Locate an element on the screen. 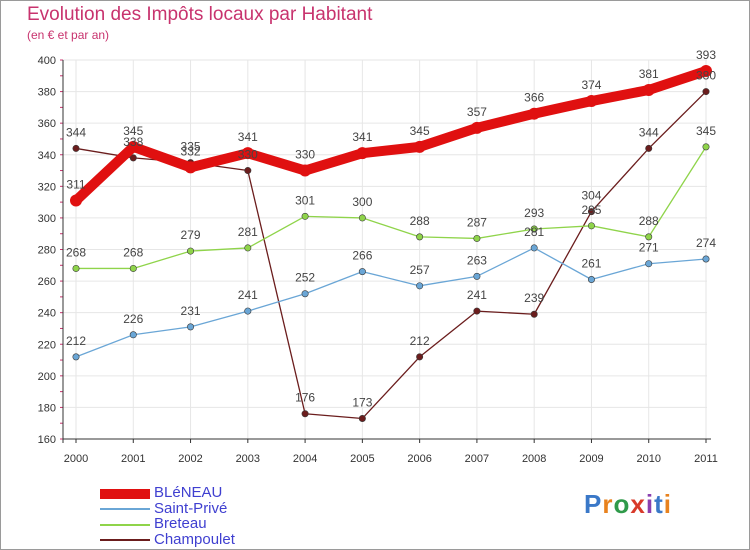  data-label-saint-prive: 266 is located at coordinates (362, 256).